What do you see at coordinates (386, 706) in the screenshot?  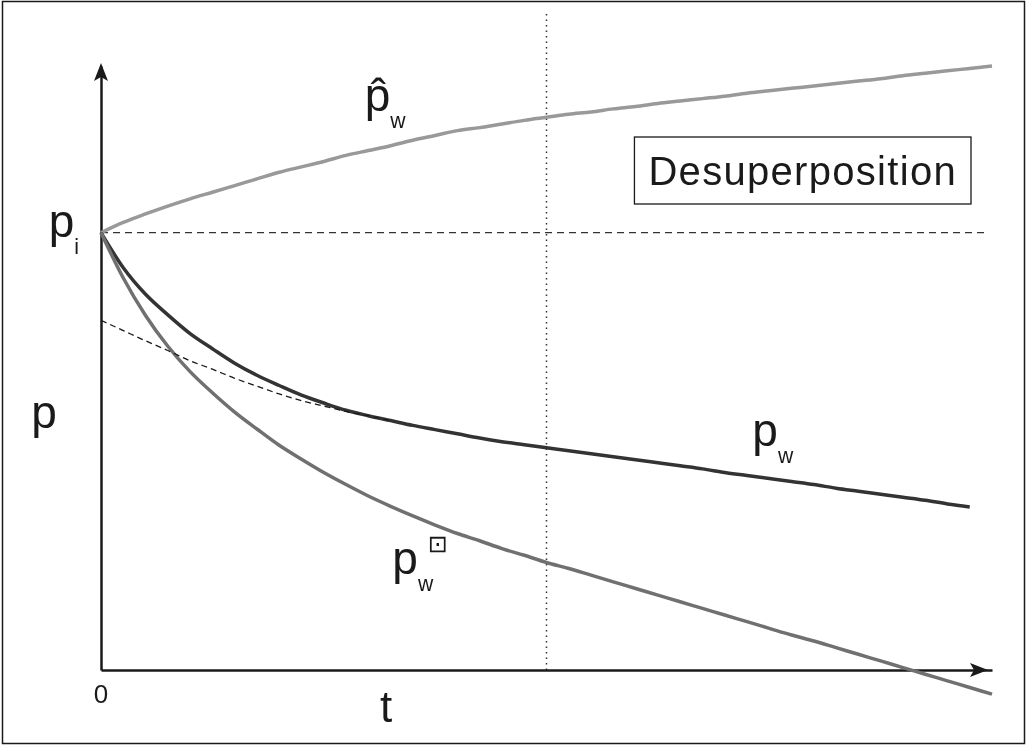 I see `x-axis-title: t` at bounding box center [386, 706].